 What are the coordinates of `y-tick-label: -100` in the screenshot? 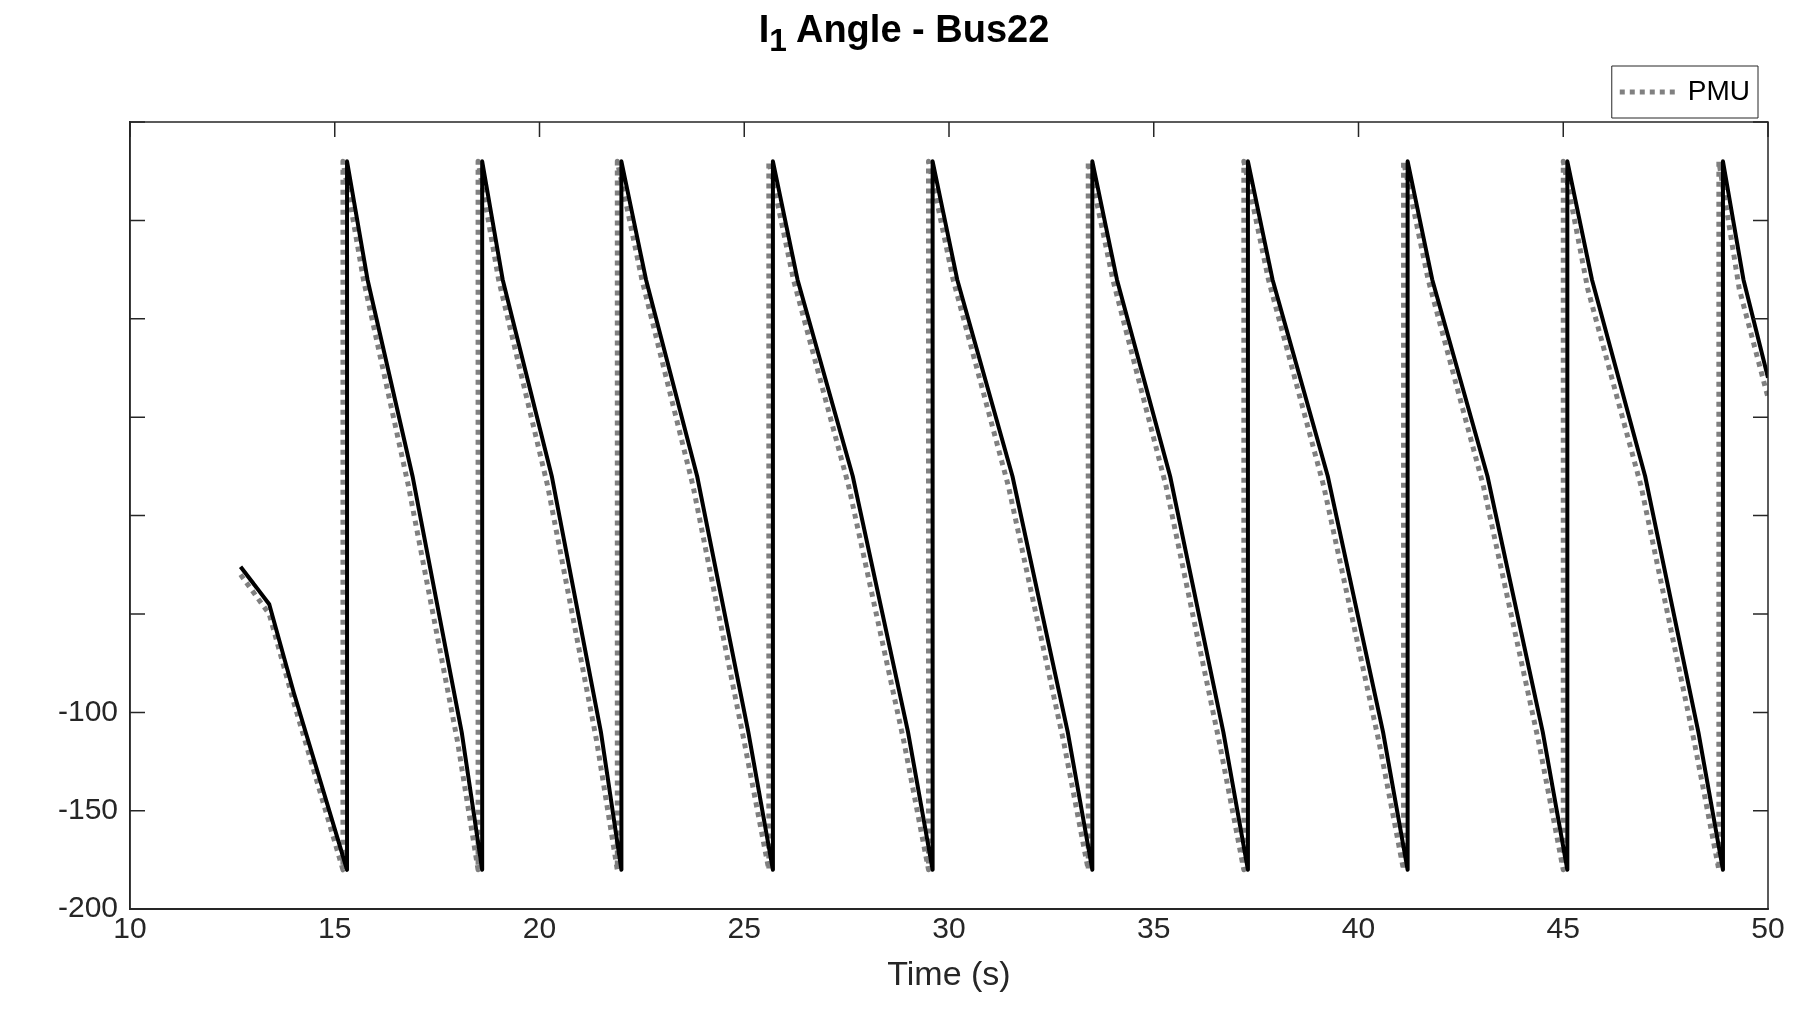 It's located at (87, 710).